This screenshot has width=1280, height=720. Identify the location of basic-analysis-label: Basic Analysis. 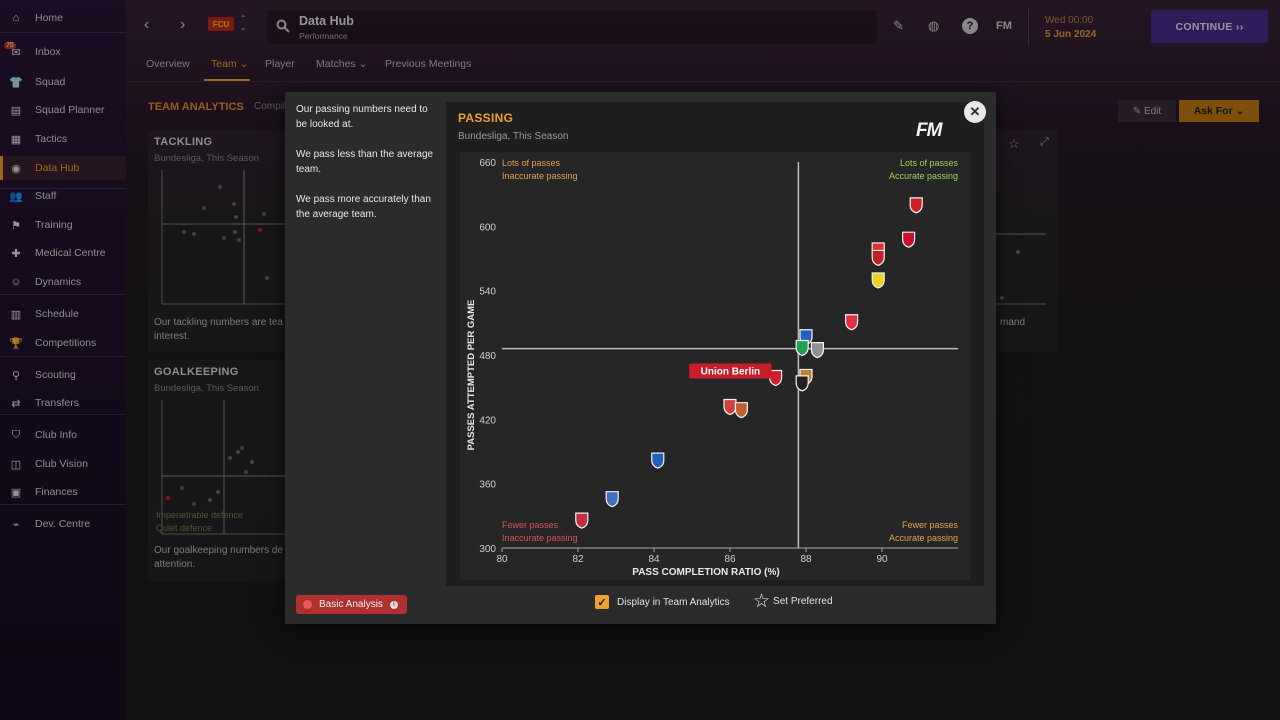
(351, 604).